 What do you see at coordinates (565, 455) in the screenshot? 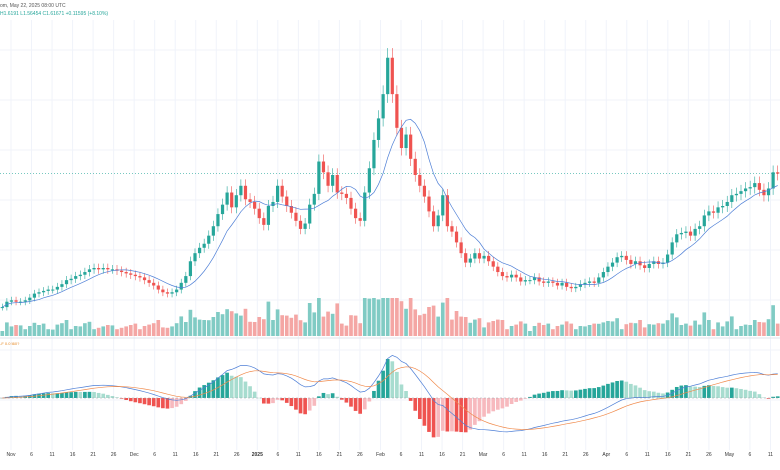
I see `x-tick-label: 21` at bounding box center [565, 455].